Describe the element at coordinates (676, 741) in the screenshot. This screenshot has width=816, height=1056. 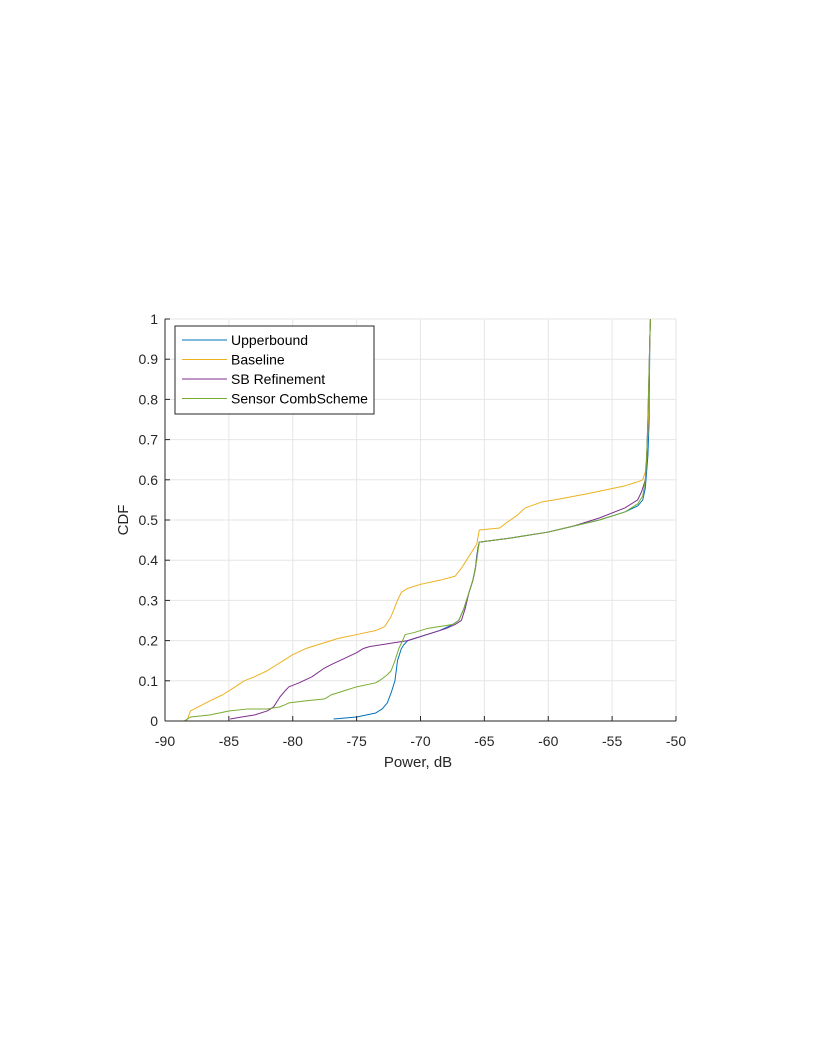
I see `x-tick-label-8: -50` at that location.